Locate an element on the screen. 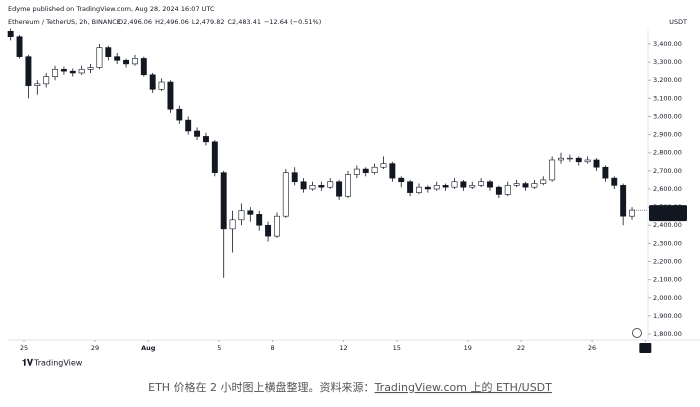  y-tick-label: 2,100.00 is located at coordinates (667, 280).